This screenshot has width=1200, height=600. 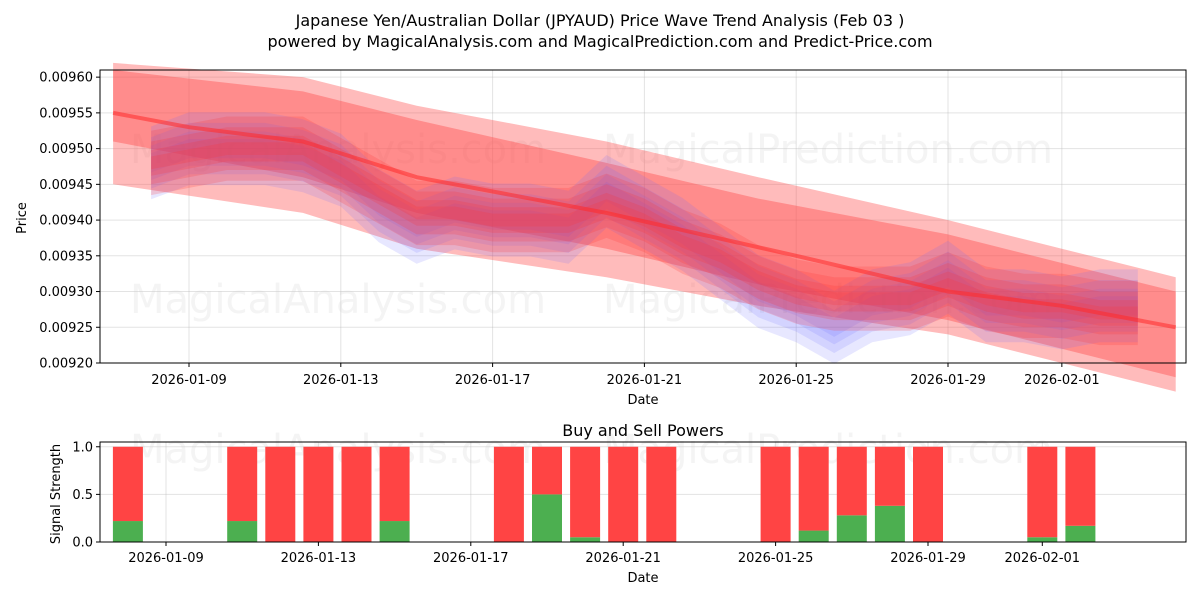 What do you see at coordinates (828, 300) in the screenshot?
I see `watermark-right-mid: MagicalPrediction.com` at bounding box center [828, 300].